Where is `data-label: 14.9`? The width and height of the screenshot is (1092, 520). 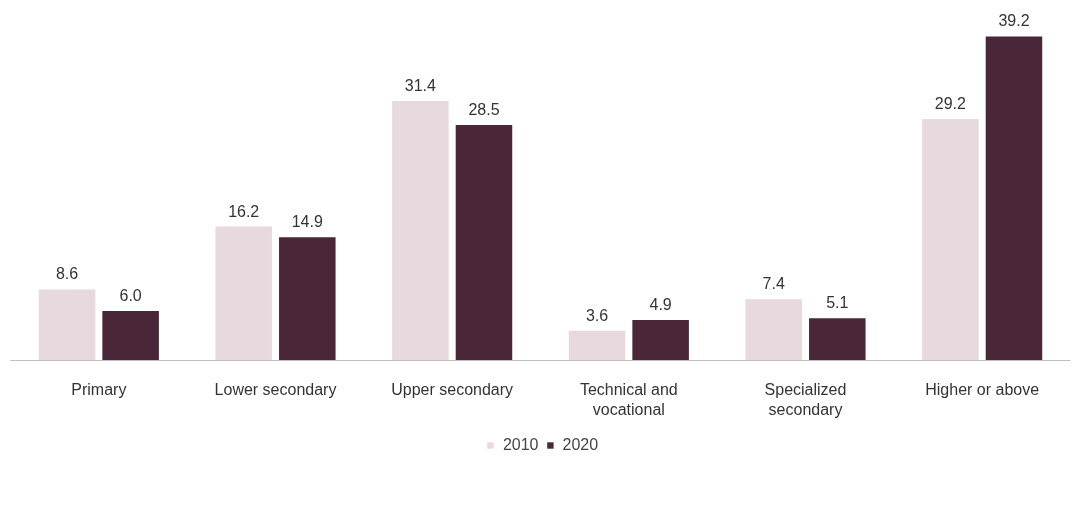 data-label: 14.9 is located at coordinates (307, 222).